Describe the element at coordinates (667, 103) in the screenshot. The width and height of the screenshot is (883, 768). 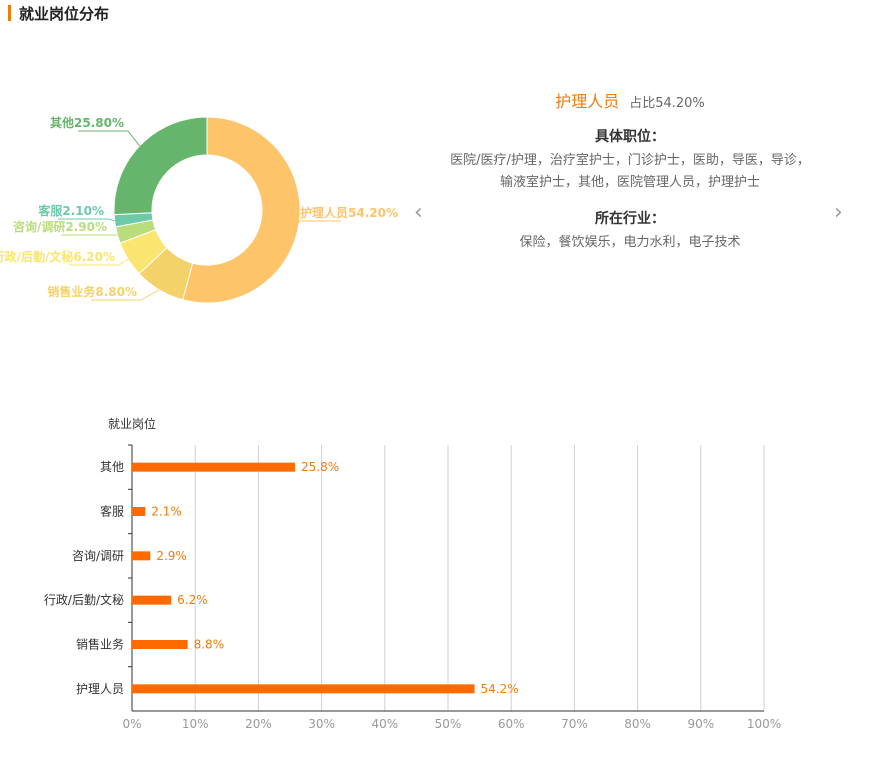
I see `job-share: 占比54.20%` at that location.